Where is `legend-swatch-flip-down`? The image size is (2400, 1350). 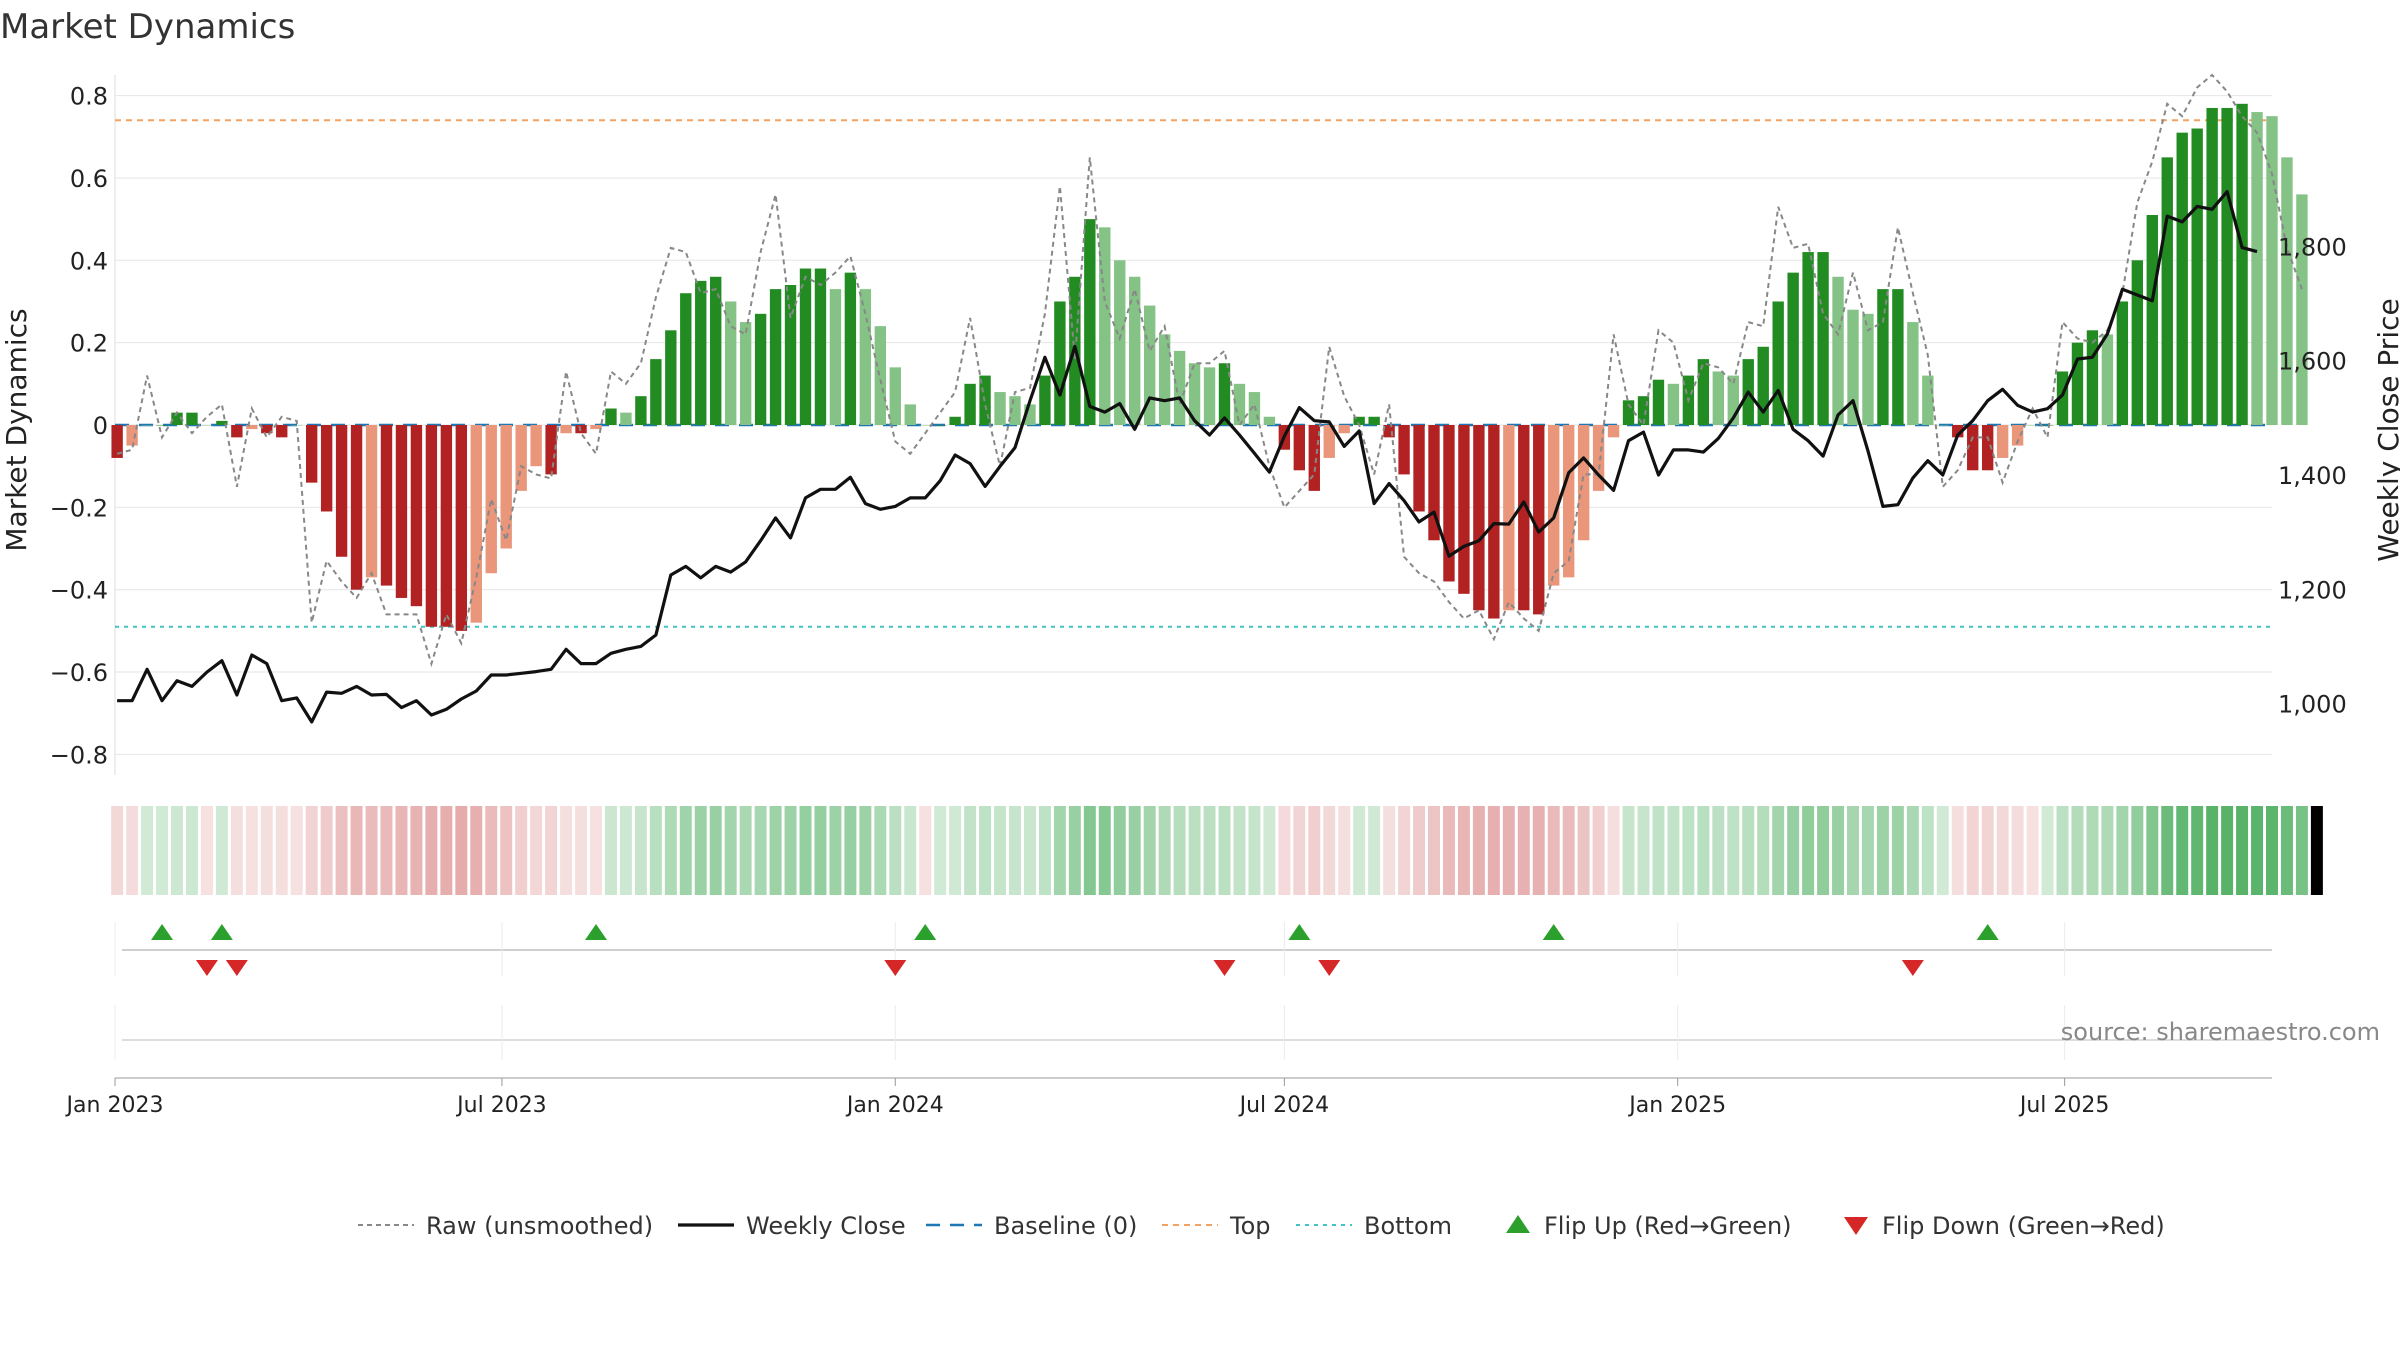 legend-swatch-flip-down is located at coordinates (1856, 1226).